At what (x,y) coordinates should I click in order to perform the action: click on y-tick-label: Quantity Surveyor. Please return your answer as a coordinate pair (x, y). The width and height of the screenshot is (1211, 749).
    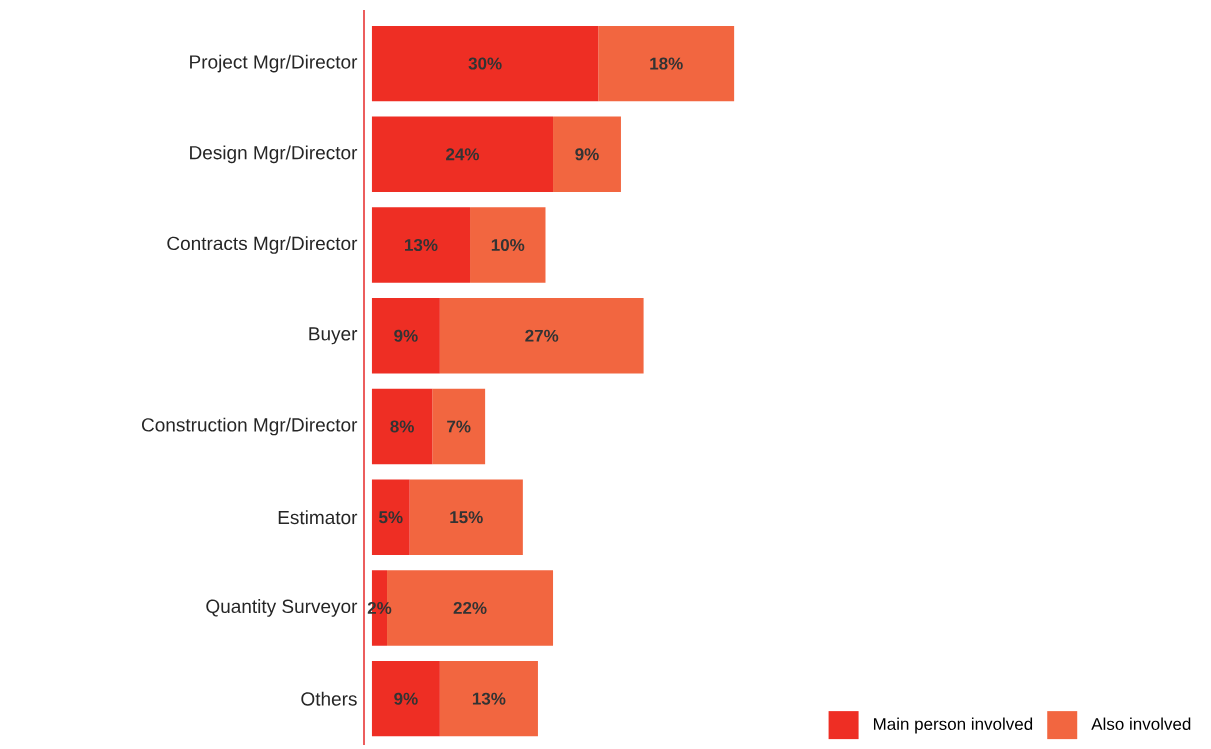
    Looking at the image, I should click on (282, 608).